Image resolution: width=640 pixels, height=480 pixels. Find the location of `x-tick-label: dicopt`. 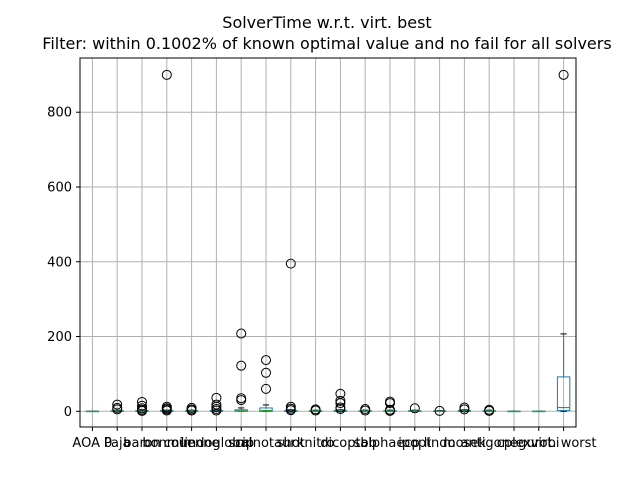

x-tick-label: dicopt is located at coordinates (340, 443).